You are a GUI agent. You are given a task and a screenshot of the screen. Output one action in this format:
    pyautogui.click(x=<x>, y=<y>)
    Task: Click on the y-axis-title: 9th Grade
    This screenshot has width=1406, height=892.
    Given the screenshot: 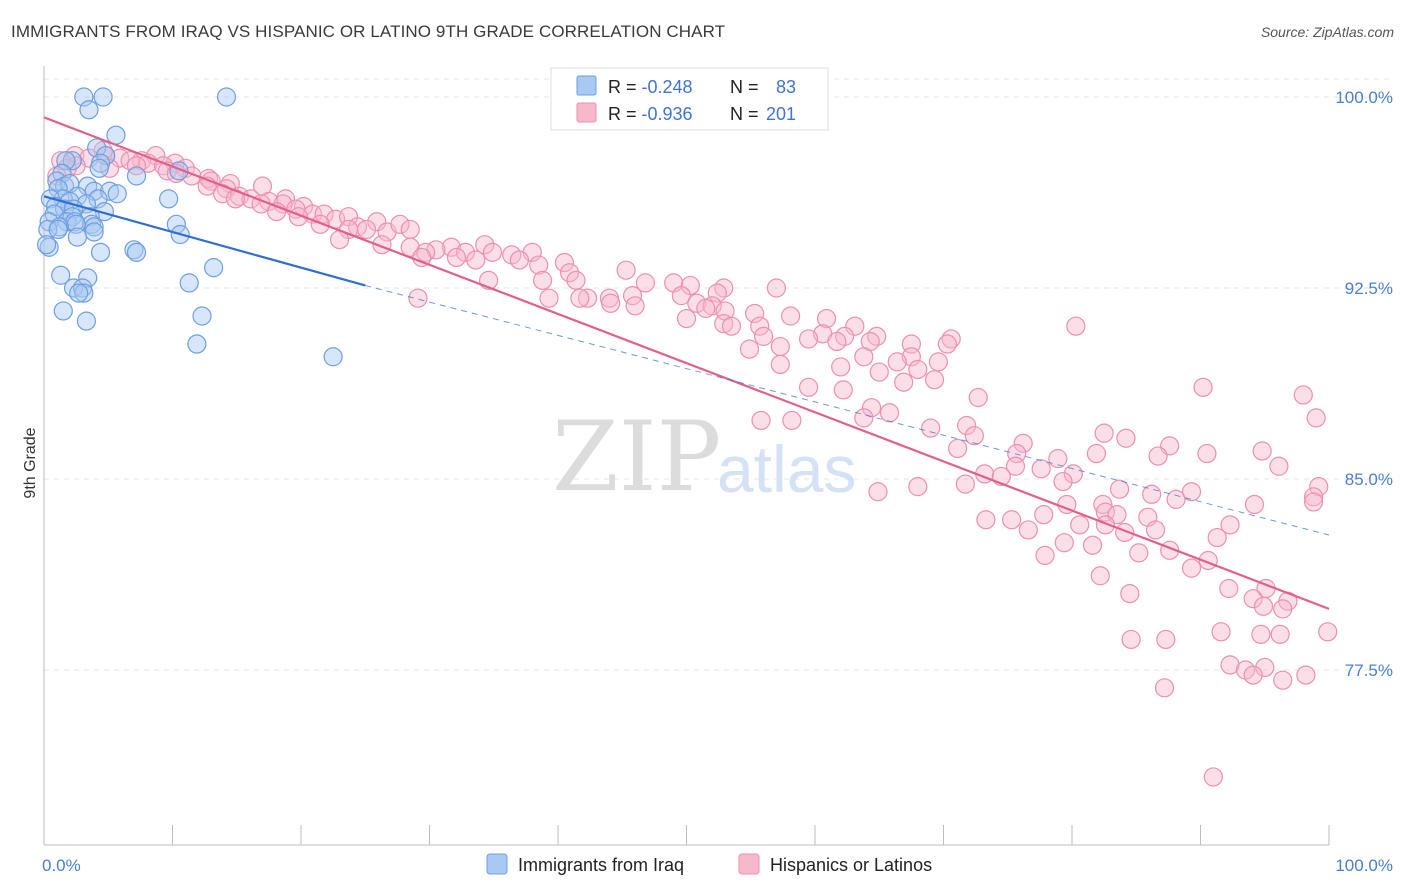 What is the action you would take?
    pyautogui.click(x=30, y=462)
    